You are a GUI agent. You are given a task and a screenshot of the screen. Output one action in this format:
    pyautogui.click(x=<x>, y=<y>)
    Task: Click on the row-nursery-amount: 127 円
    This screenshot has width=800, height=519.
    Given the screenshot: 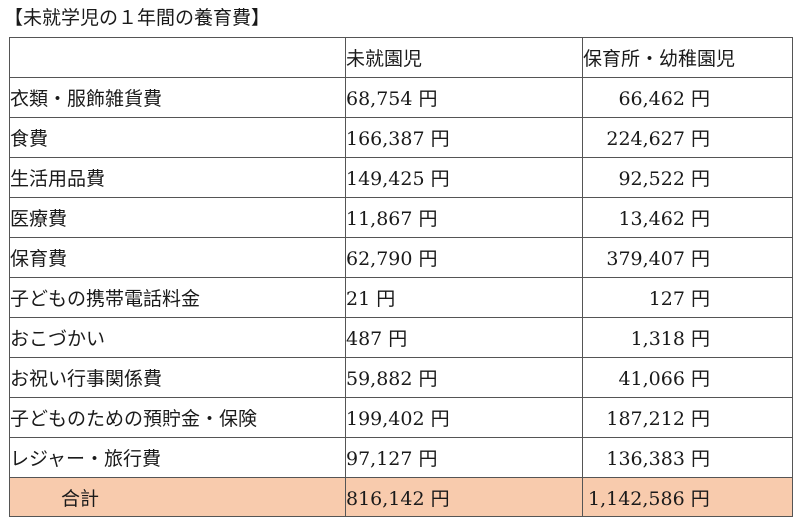 What is the action you would take?
    pyautogui.click(x=679, y=299)
    